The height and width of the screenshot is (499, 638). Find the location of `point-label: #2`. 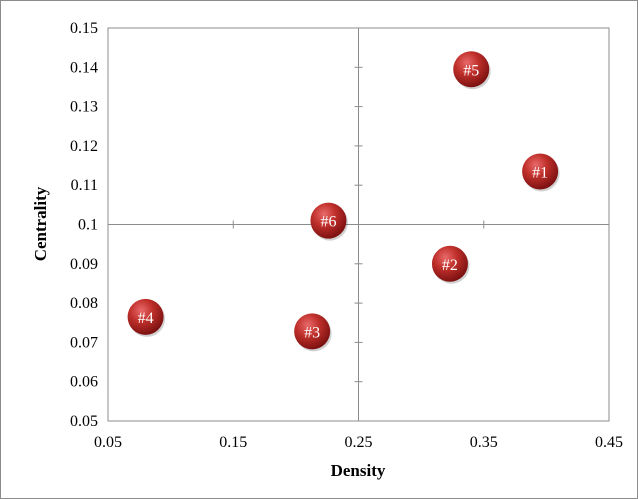

point-label: #2 is located at coordinates (450, 265).